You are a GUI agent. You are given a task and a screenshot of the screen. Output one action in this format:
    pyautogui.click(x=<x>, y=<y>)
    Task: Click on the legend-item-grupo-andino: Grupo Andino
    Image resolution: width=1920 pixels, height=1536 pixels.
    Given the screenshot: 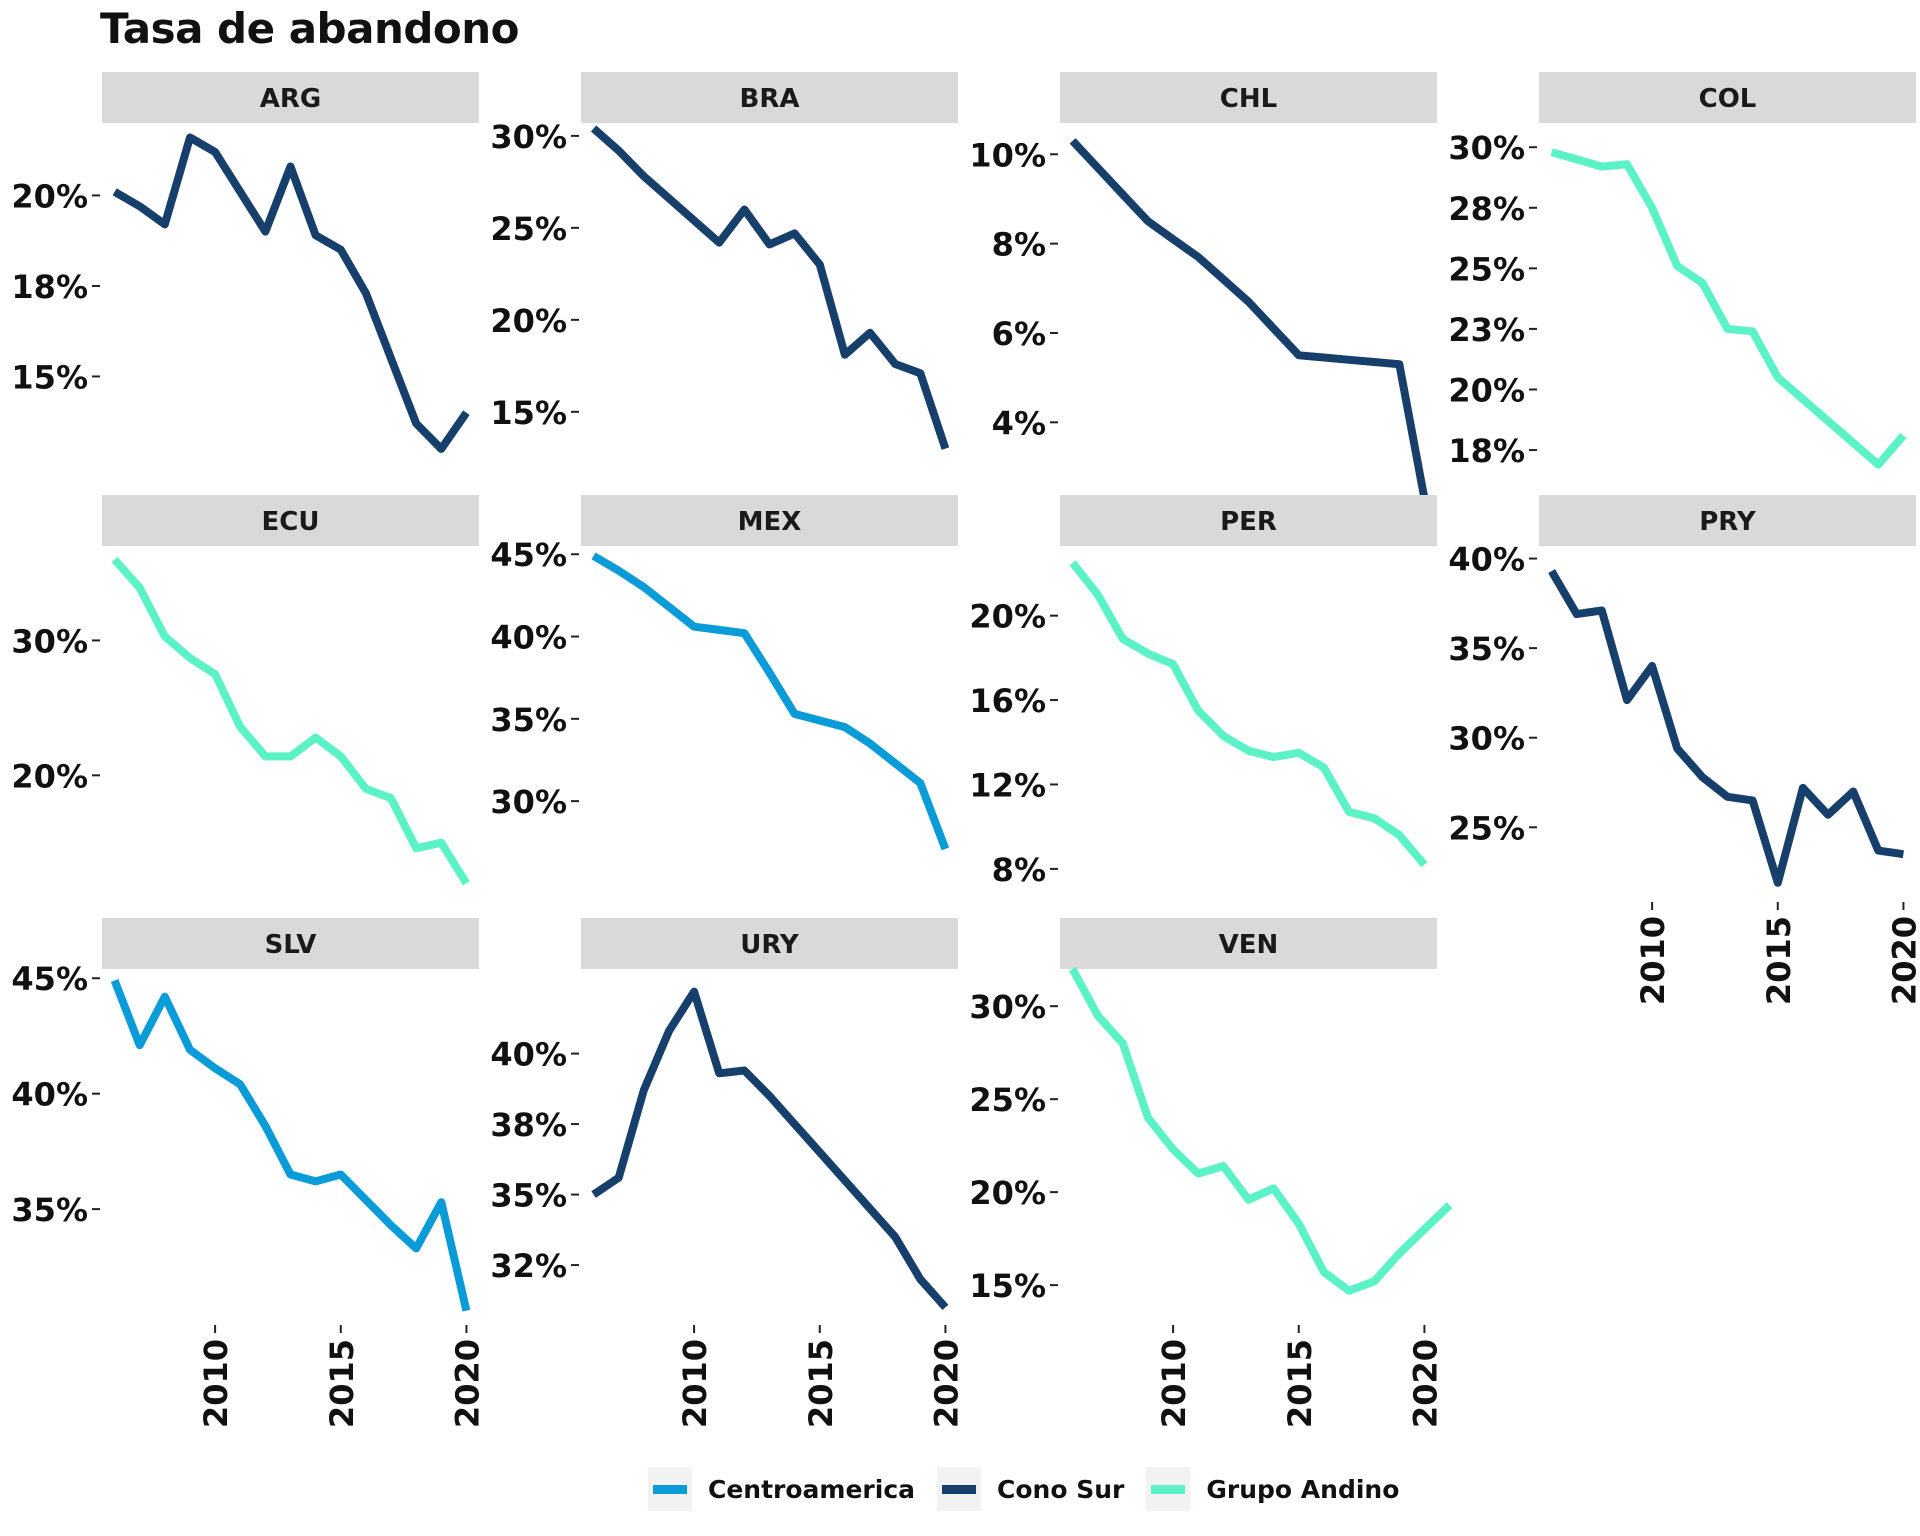 What is the action you would take?
    pyautogui.click(x=1272, y=1489)
    